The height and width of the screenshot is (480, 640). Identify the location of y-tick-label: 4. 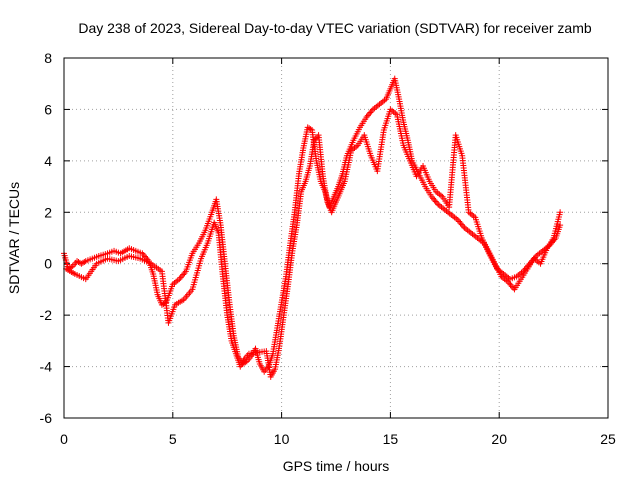
(48, 161).